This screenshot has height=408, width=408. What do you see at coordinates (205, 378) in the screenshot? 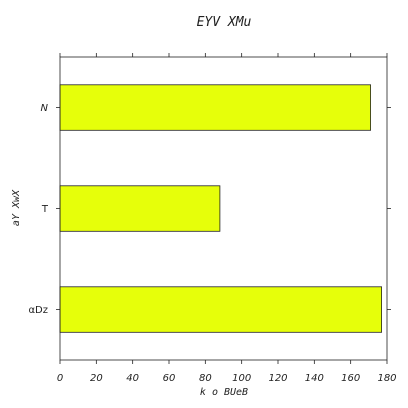
I see `x-tick-label: 80` at bounding box center [205, 378].